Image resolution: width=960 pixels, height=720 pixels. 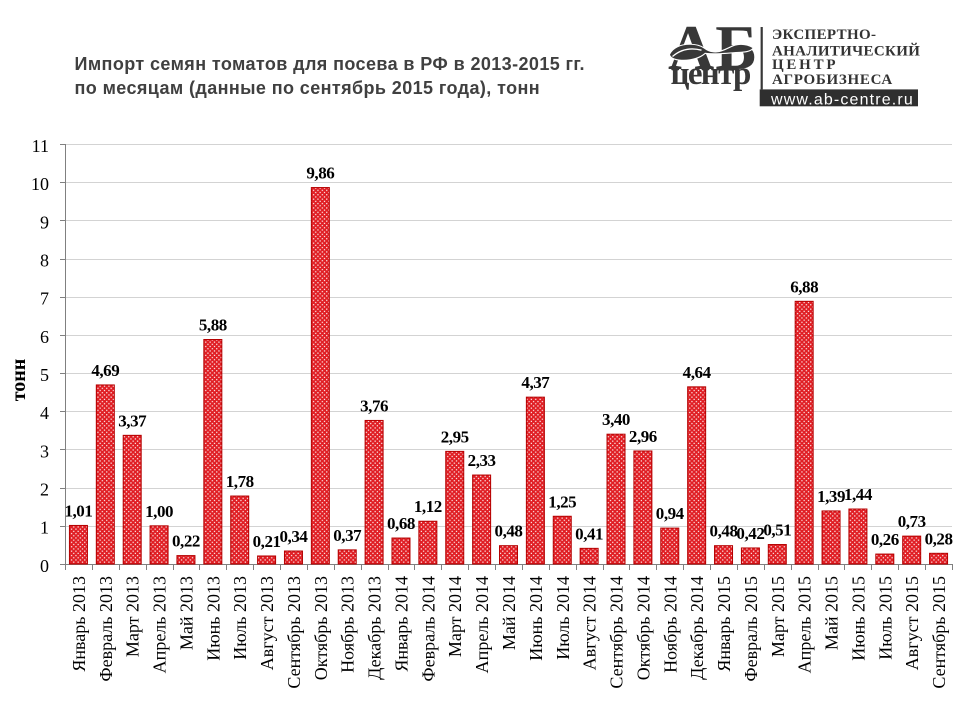 What do you see at coordinates (482, 460) in the screenshot?
I see `svg-text: 2,33` at bounding box center [482, 460].